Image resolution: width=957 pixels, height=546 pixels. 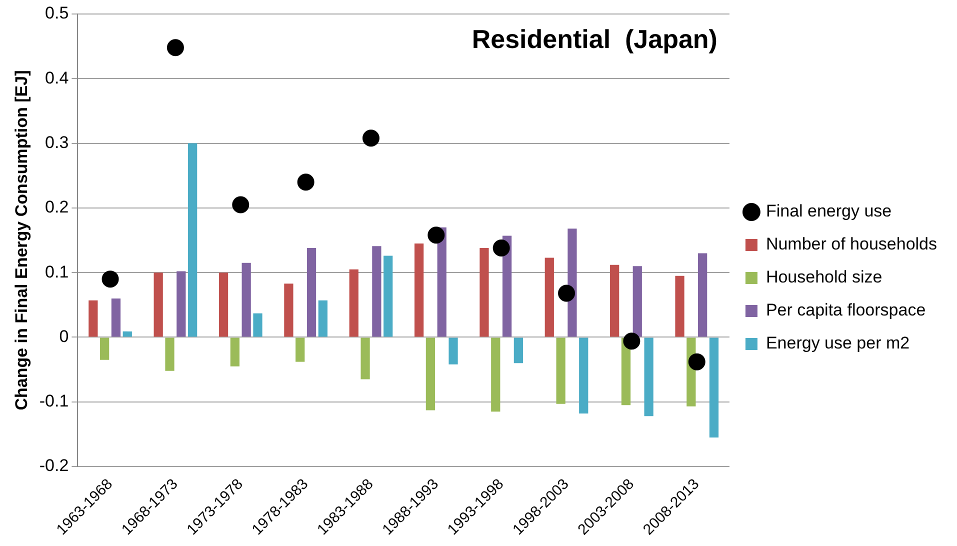 I want to click on y-tick-label: -0.2, so click(x=54, y=466).